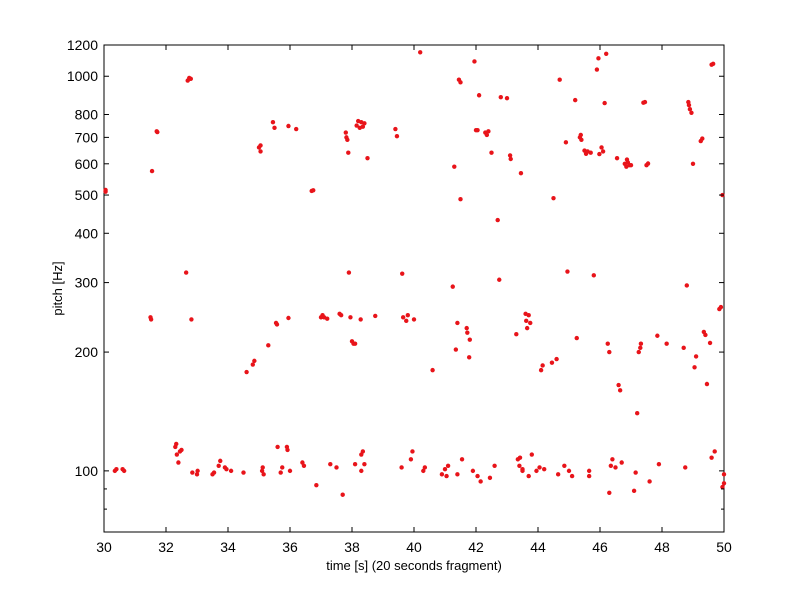 The height and width of the screenshot is (600, 800). Describe the element at coordinates (352, 547) in the screenshot. I see `x-tick-label: 38` at that location.